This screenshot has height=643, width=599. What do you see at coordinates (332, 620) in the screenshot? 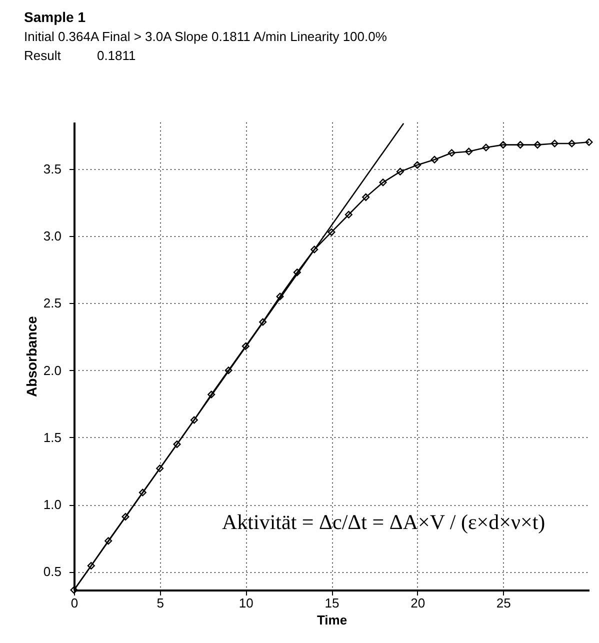
I see `x-axis-title: Time` at bounding box center [332, 620].